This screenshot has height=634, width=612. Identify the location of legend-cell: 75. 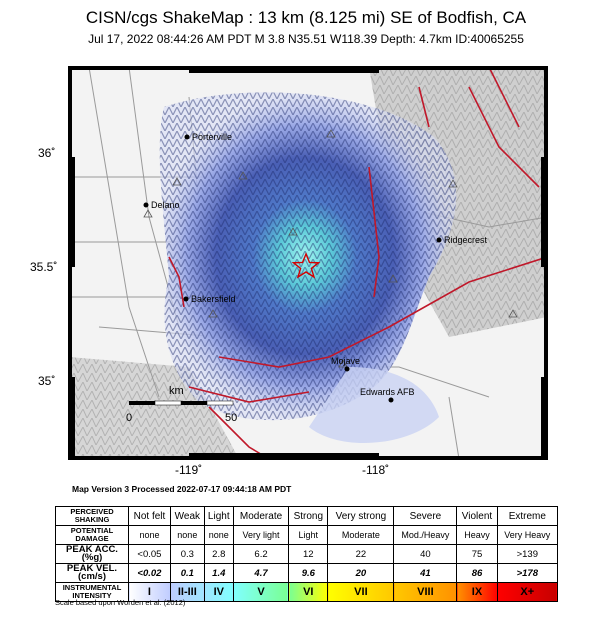
(477, 554).